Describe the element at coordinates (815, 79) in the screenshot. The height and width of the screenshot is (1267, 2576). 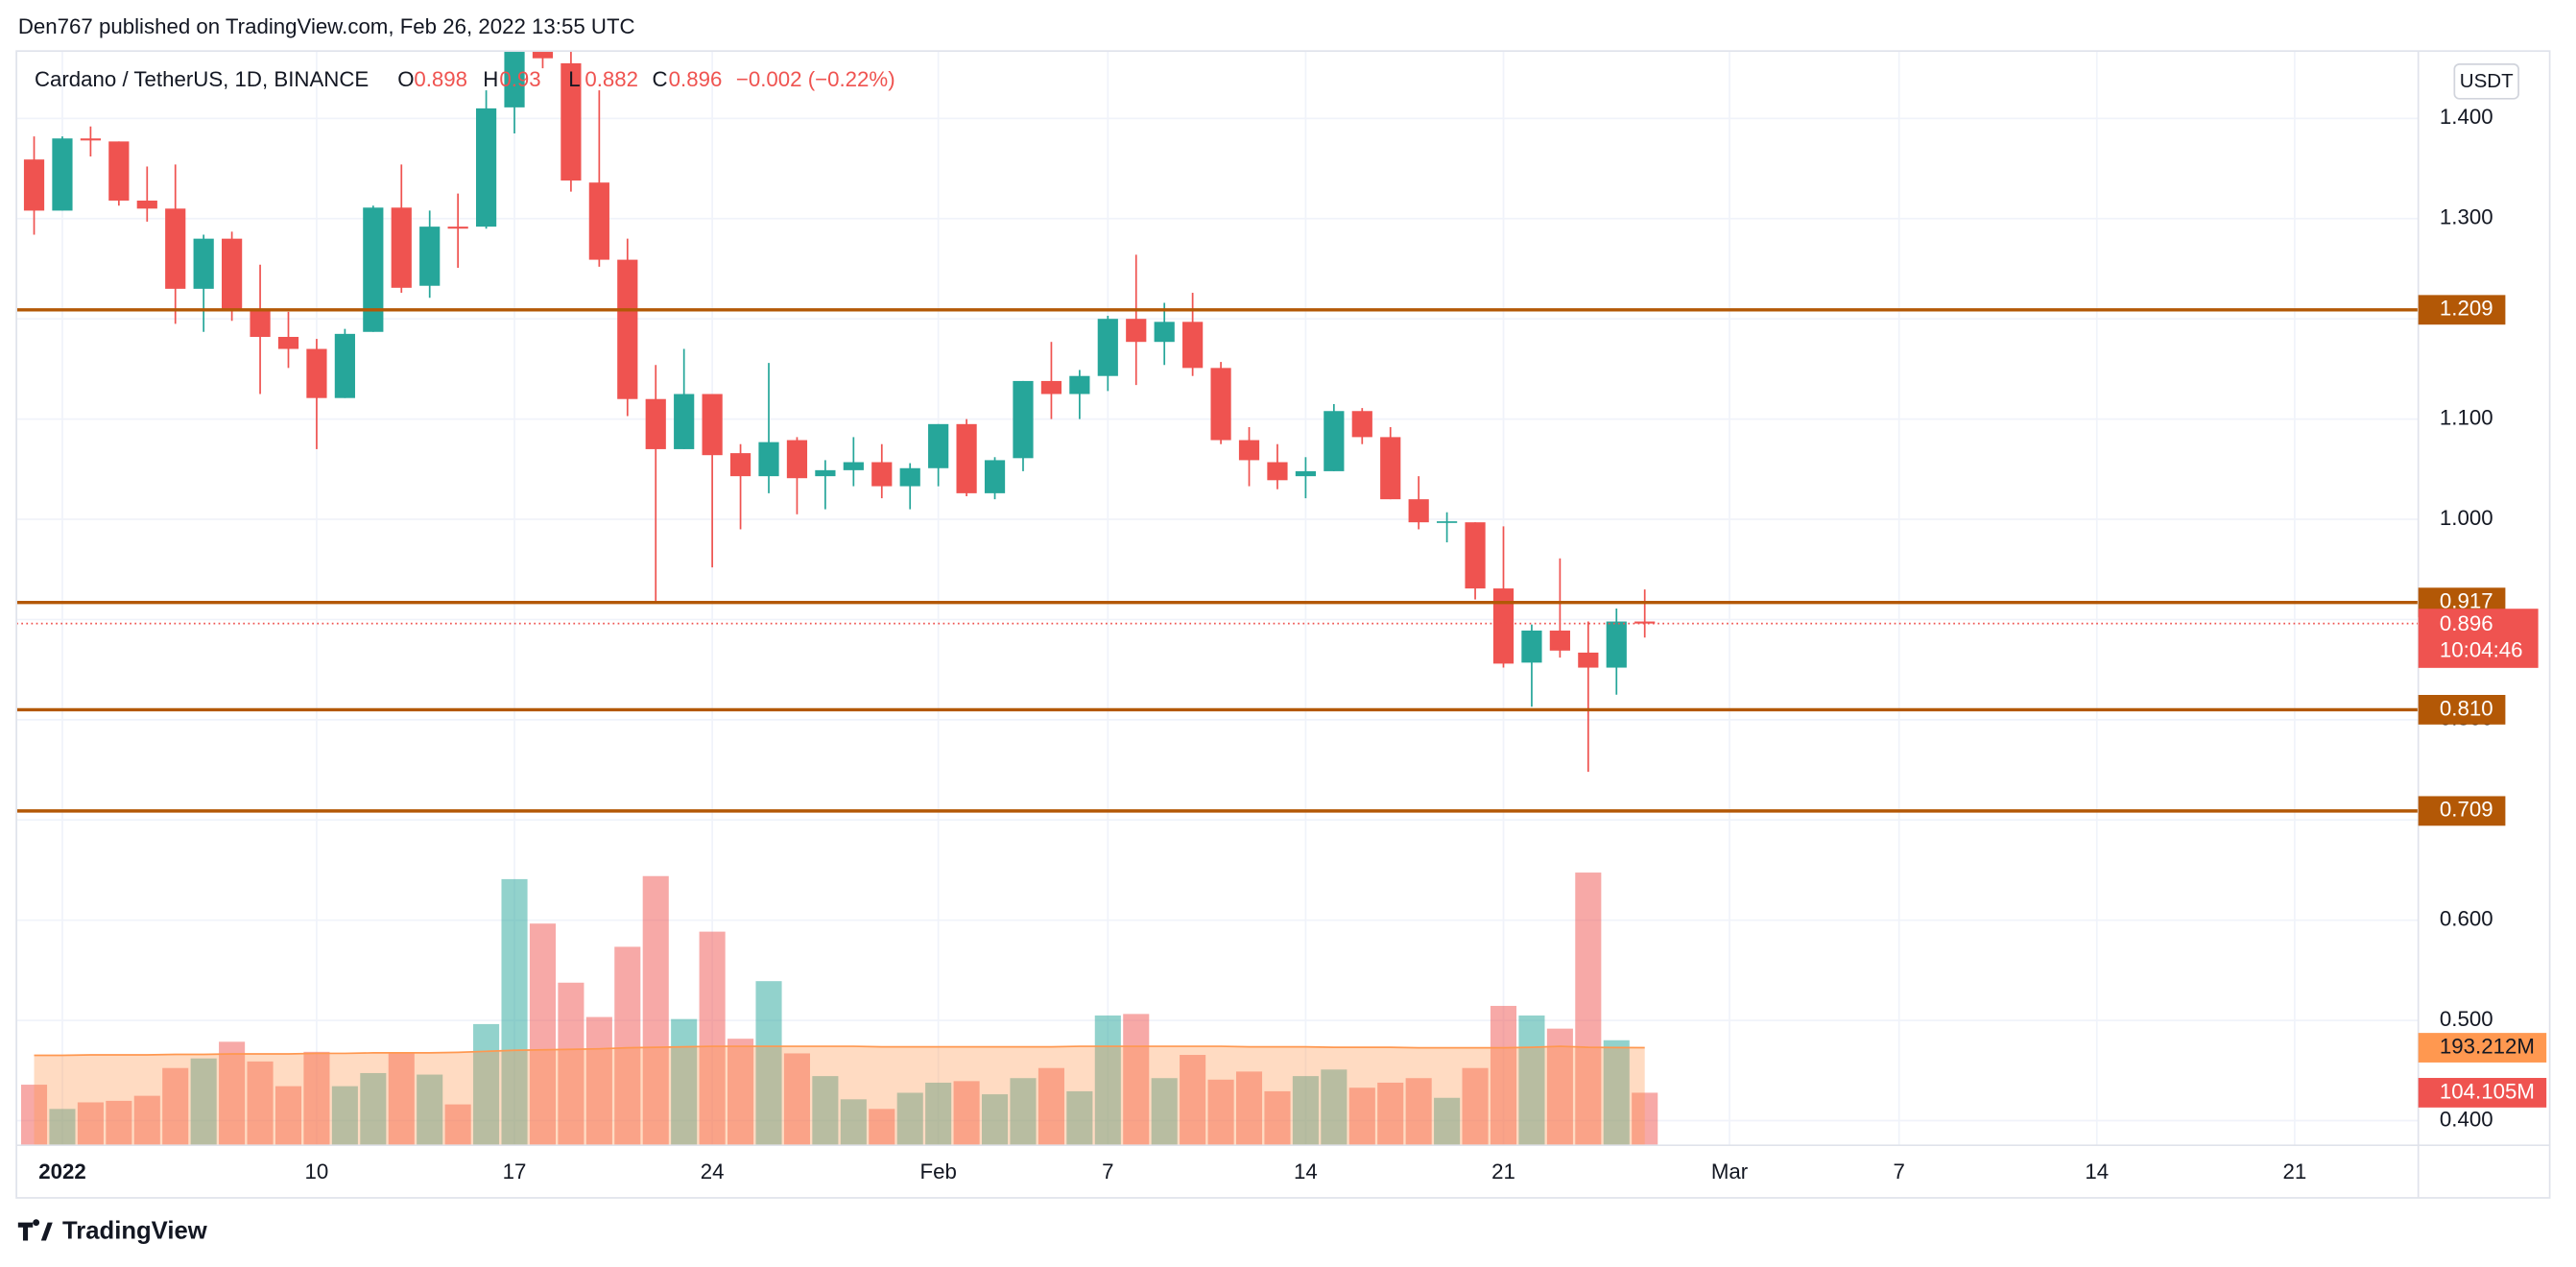
I see `legend-change: −0.002 (−0.22%)` at that location.